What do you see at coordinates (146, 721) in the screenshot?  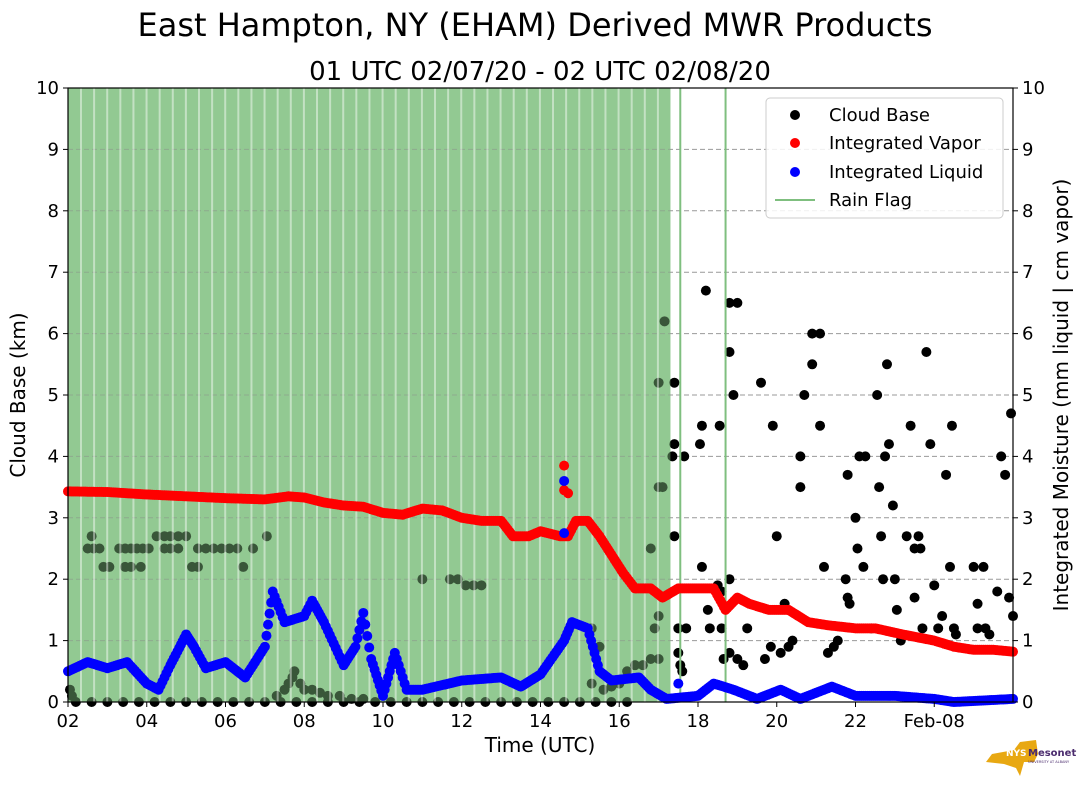 I see `x-tick-label: 04` at bounding box center [146, 721].